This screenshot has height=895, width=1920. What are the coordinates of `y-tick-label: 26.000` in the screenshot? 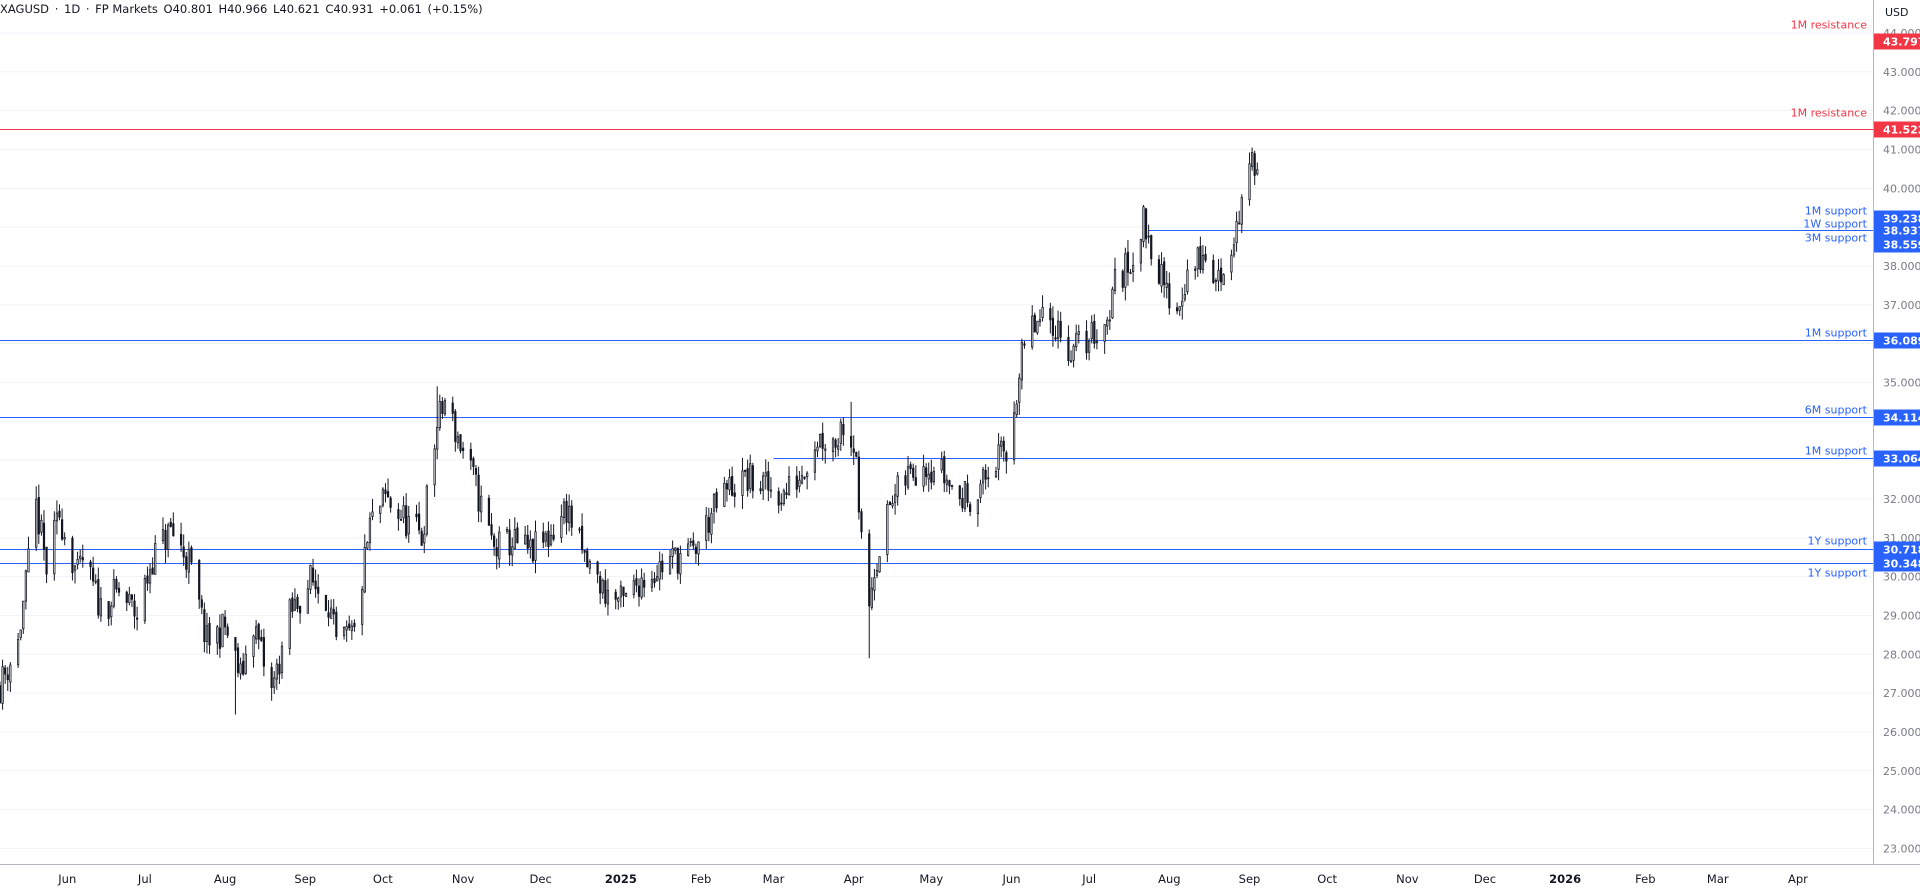 It's located at (1901, 732).